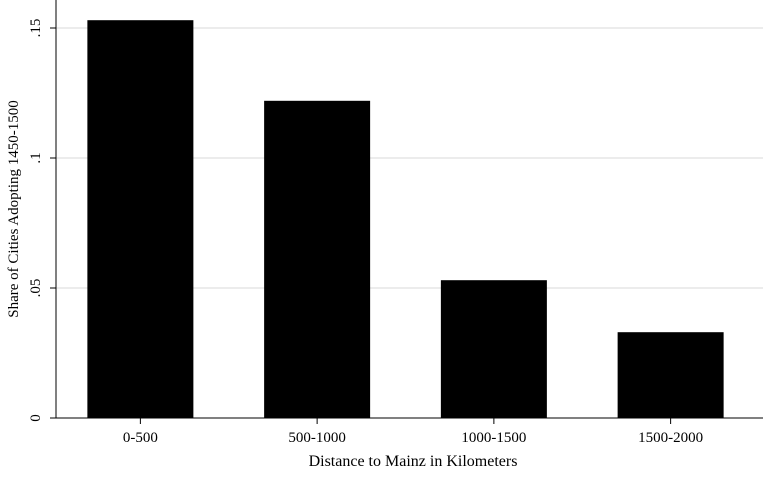 This screenshot has width=763, height=477. Describe the element at coordinates (413, 461) in the screenshot. I see `x-axis-title: Distance to Mainz in Kilometers` at that location.